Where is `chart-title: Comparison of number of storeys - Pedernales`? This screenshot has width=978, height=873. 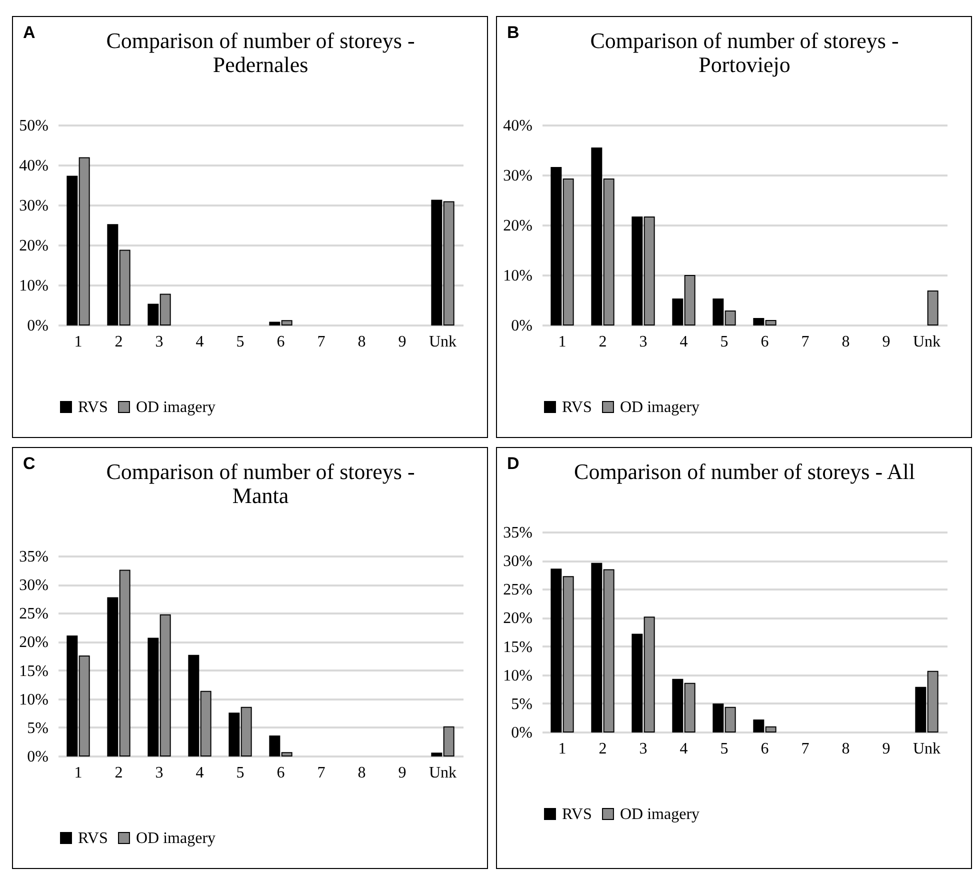 chart-title: Comparison of number of storeys - Pedernales is located at coordinates (260, 52).